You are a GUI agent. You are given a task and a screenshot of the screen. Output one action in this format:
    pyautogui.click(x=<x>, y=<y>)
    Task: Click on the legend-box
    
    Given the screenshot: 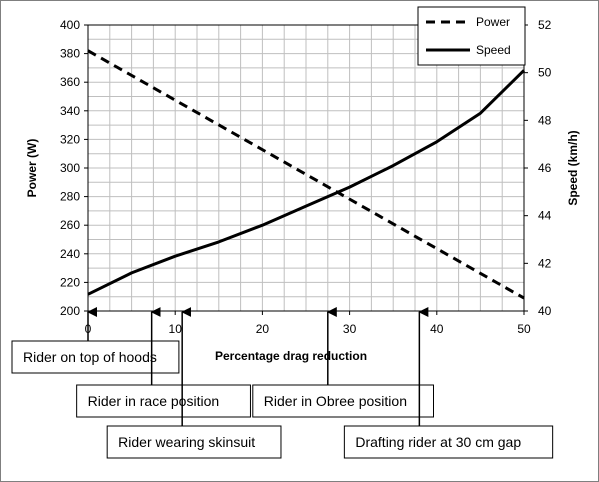 What is the action you would take?
    pyautogui.click(x=471, y=36)
    